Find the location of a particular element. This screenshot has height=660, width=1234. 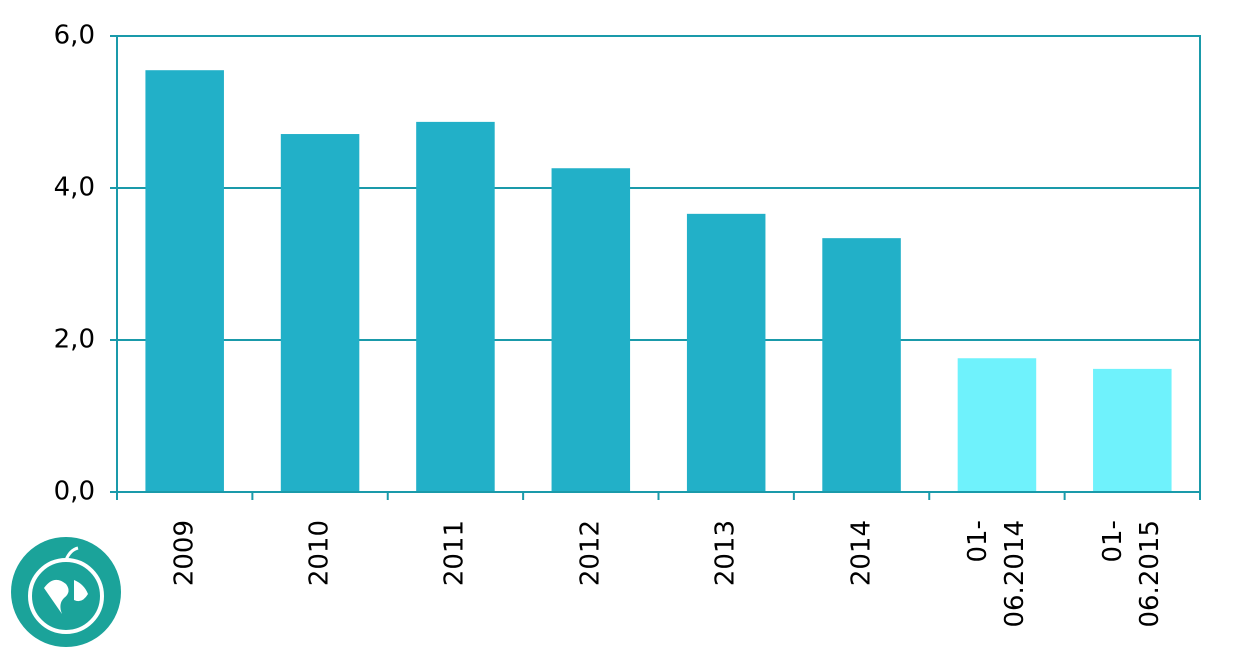

x-tick-label: 2010 is located at coordinates (319, 553).